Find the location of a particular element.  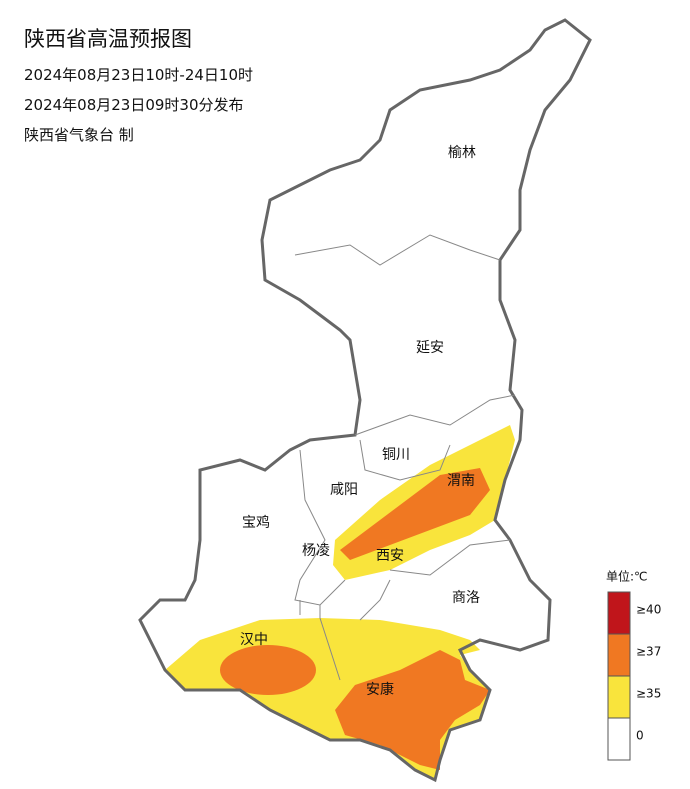

city-label: 汉中 is located at coordinates (254, 640).